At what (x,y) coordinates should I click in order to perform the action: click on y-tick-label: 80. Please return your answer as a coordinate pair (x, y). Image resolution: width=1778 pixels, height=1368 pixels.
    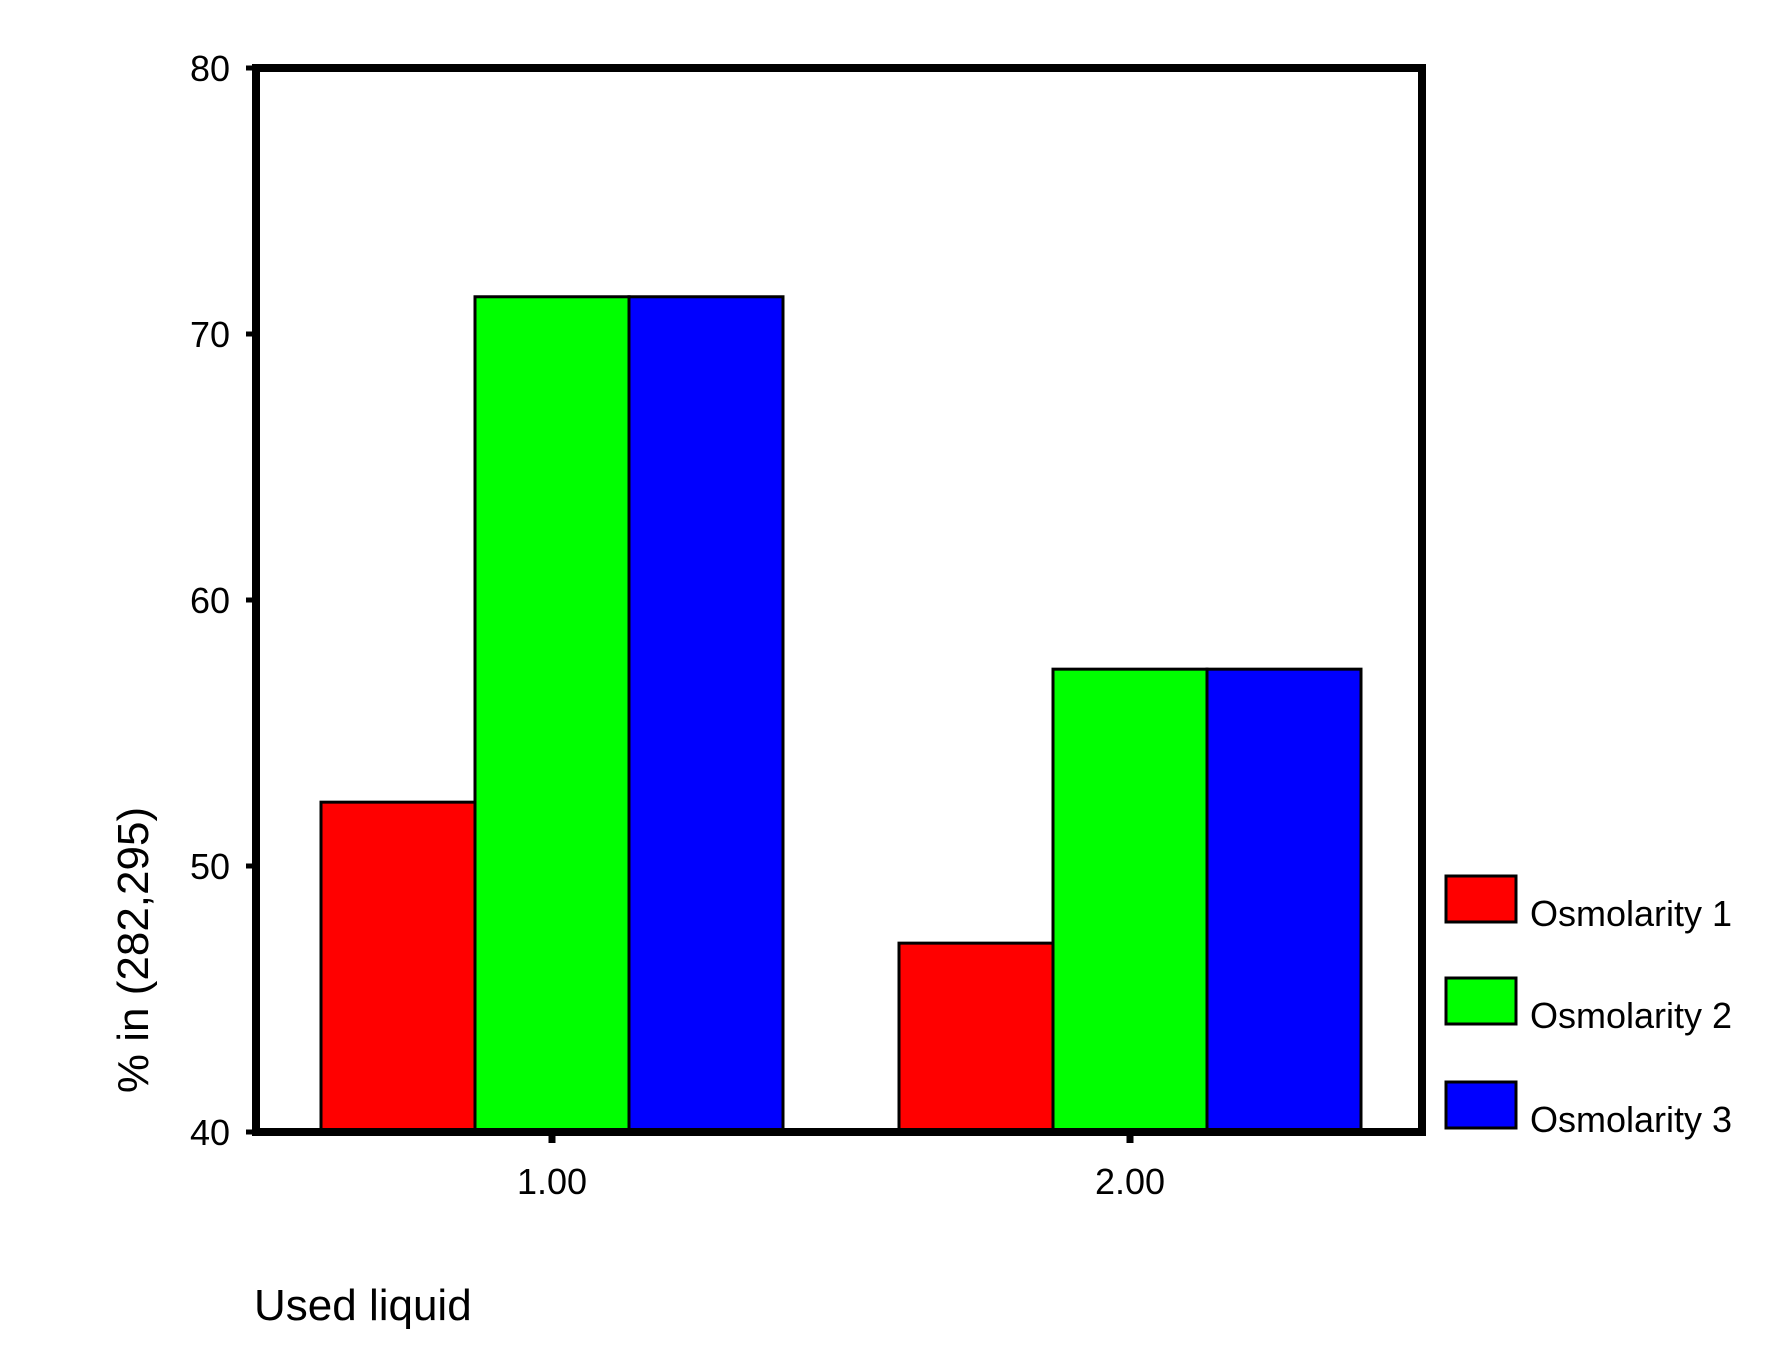
    Looking at the image, I should click on (210, 68).